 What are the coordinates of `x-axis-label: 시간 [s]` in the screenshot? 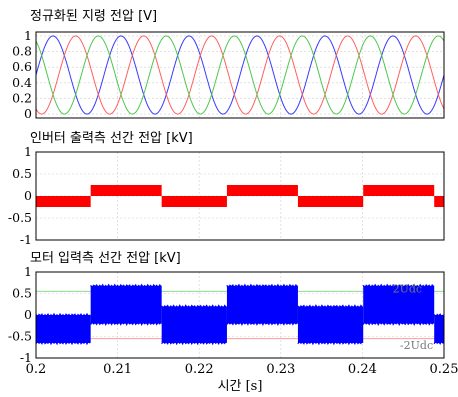 It's located at (240, 386).